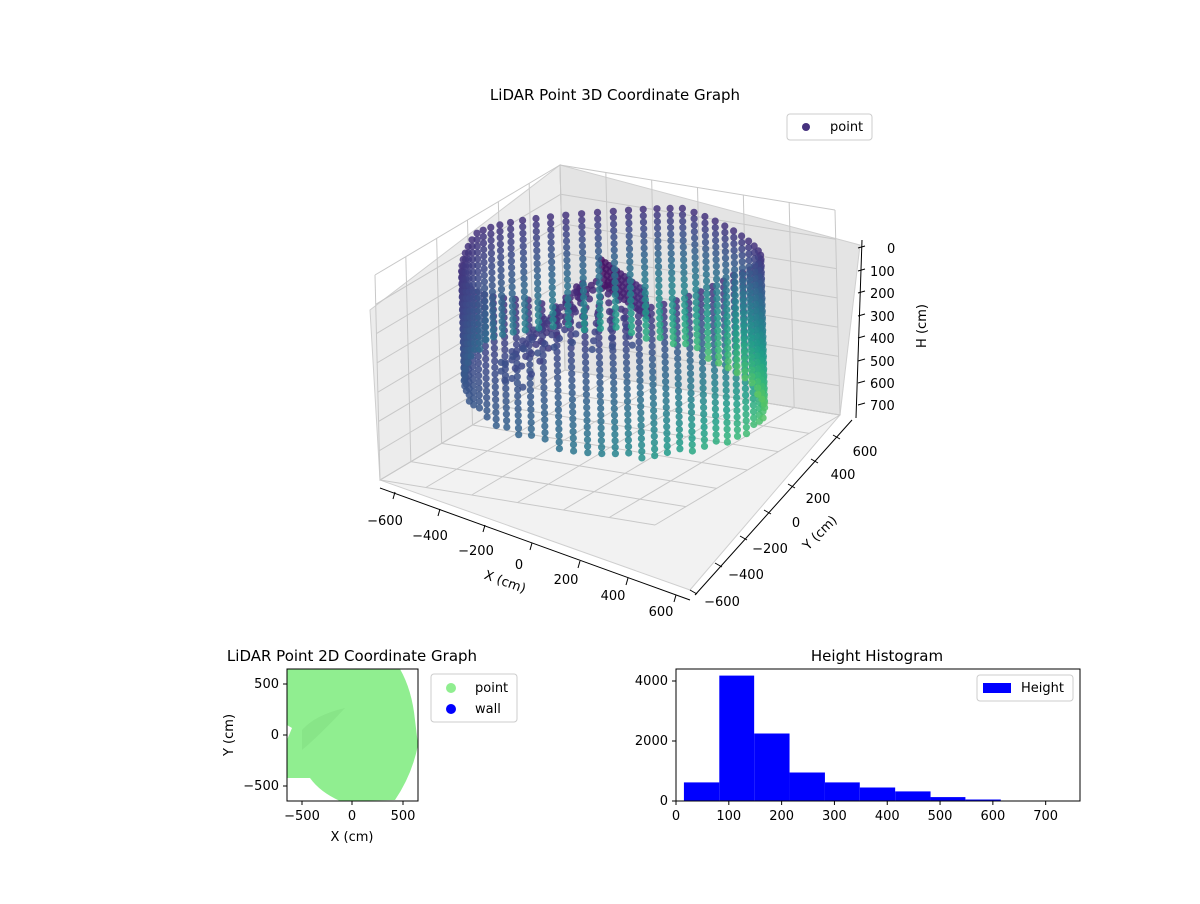  I want to click on z-tick-mark, so click(861, 404).